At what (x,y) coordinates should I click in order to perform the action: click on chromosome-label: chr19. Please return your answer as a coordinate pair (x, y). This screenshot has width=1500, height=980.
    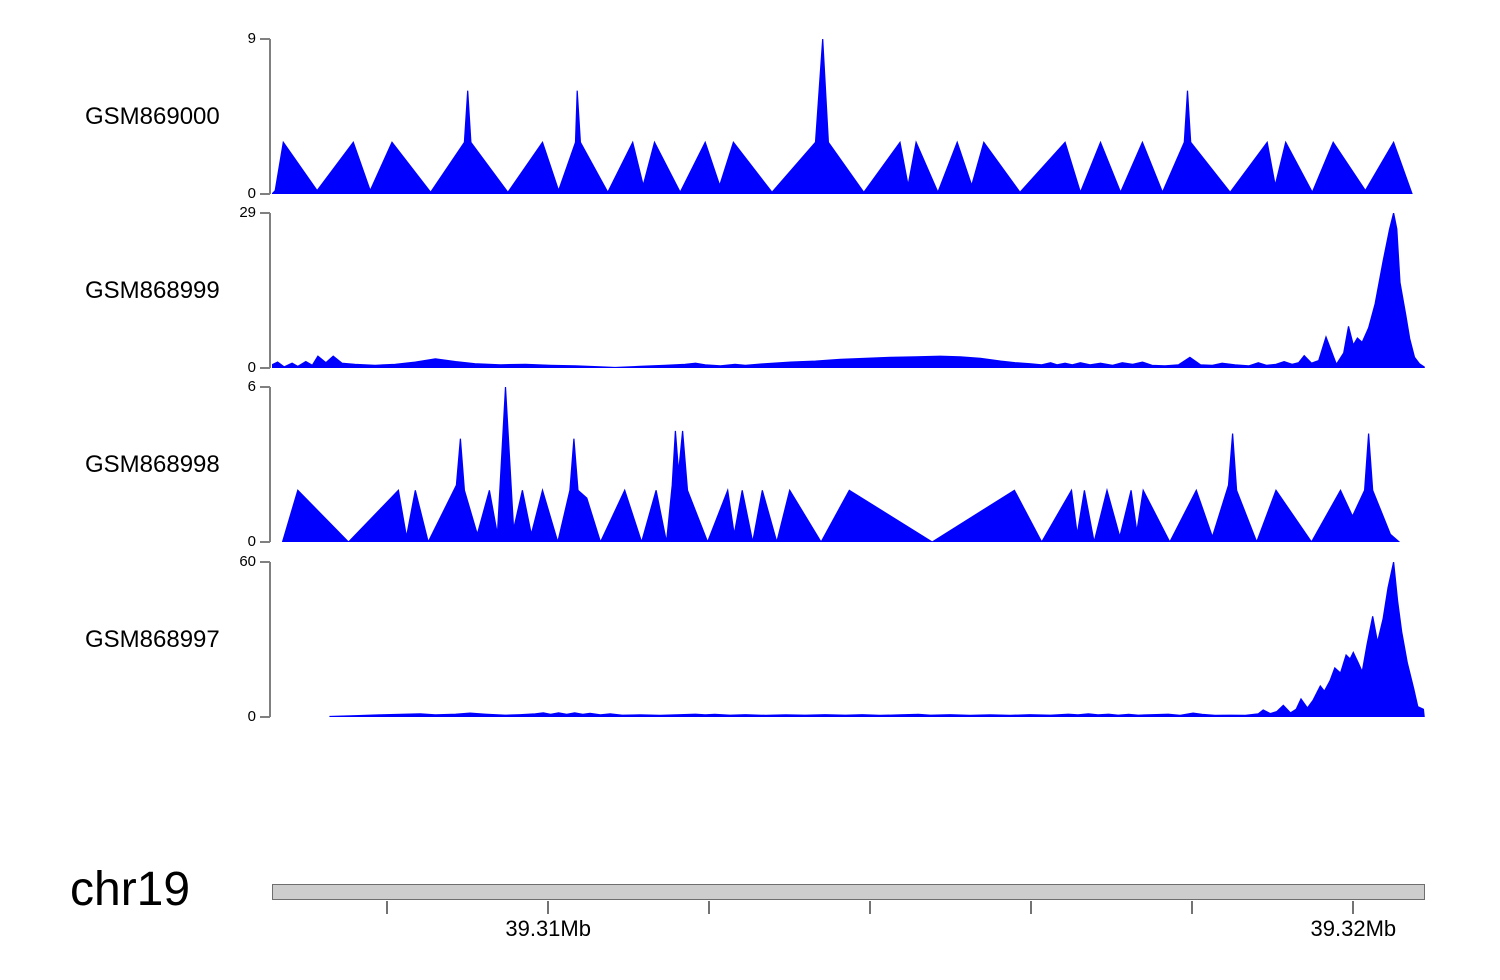
    Looking at the image, I should click on (130, 889).